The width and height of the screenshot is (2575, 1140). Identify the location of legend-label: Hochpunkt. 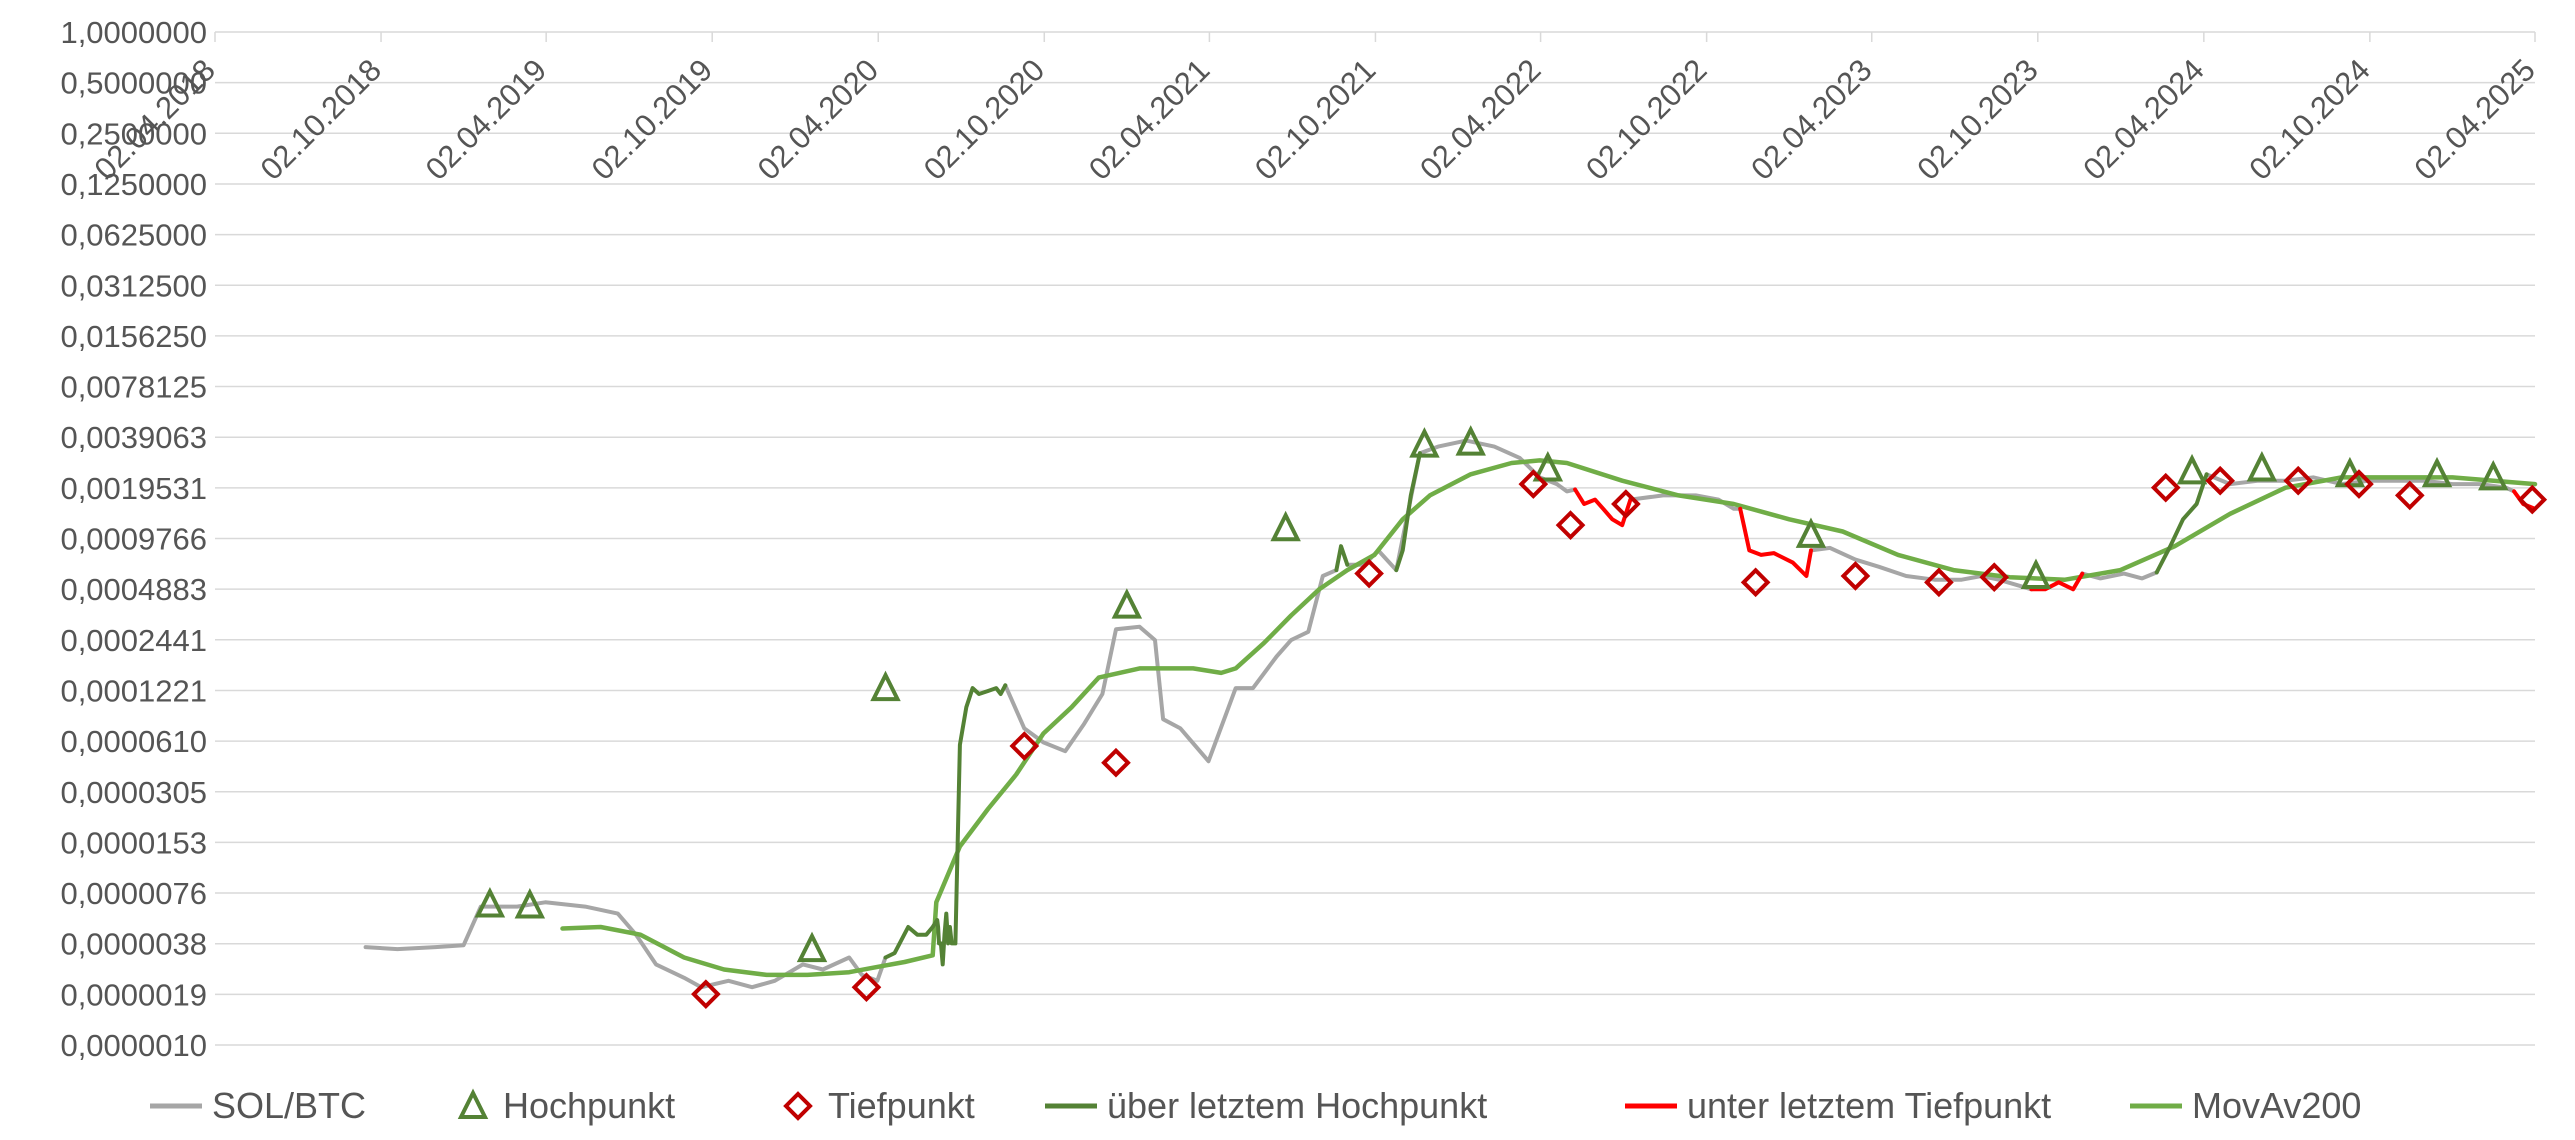
(589, 1105).